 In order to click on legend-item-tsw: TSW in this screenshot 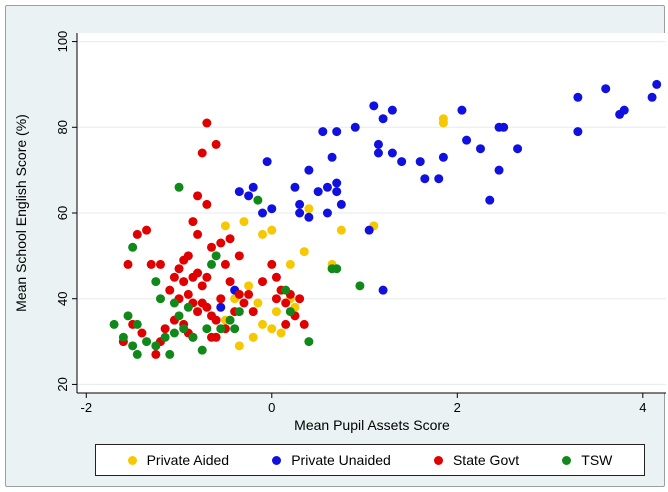, I will do `click(587, 460)`.